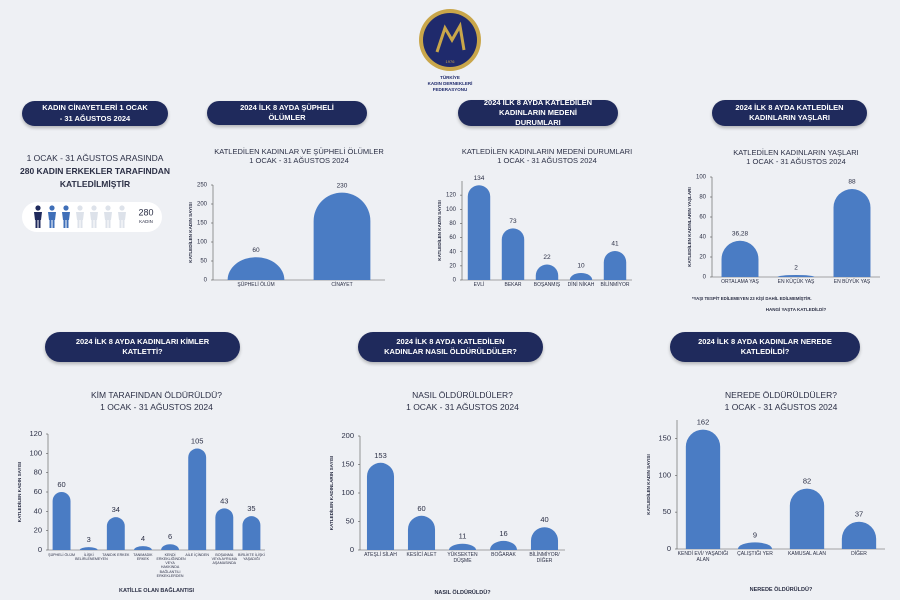 The width and height of the screenshot is (900, 600). Describe the element at coordinates (38, 472) in the screenshot. I see `y-tick-label: 80` at that location.